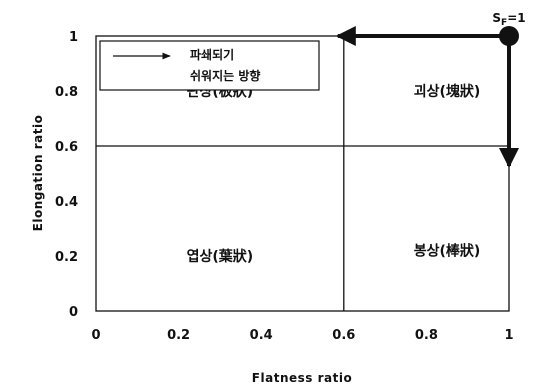 Image resolution: width=540 pixels, height=386 pixels. I want to click on x-tick-label: 0.4, so click(261, 335).